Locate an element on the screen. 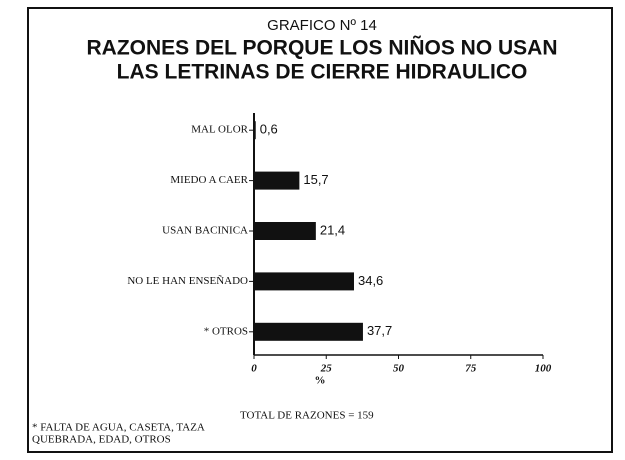 This screenshot has width=625, height=460. x-tick-label: 100 is located at coordinates (543, 369).